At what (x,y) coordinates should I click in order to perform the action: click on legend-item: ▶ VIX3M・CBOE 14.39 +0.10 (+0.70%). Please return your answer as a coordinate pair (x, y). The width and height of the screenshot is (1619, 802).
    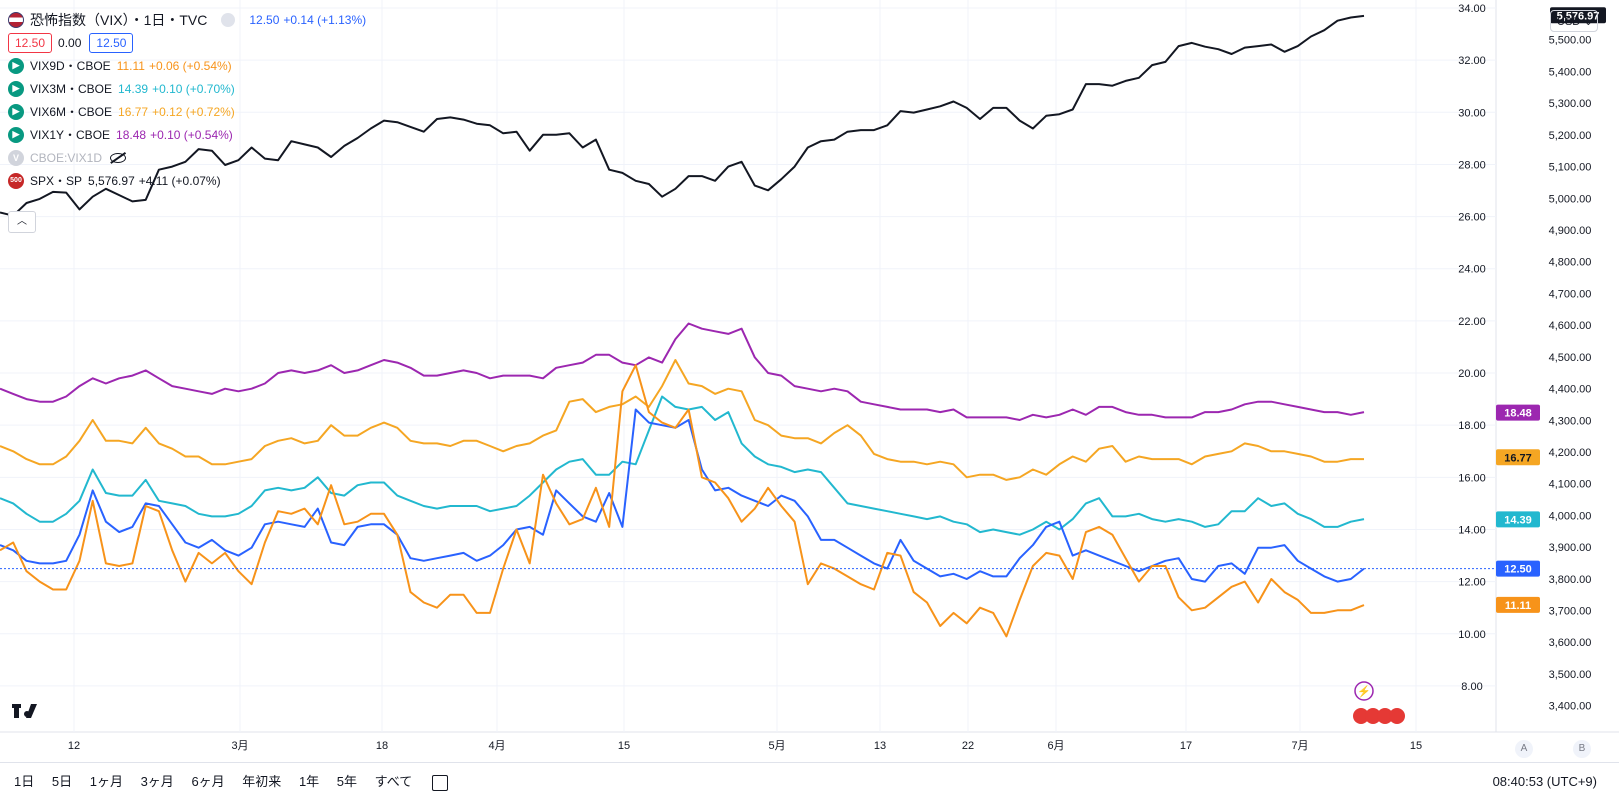
    Looking at the image, I should click on (187, 88).